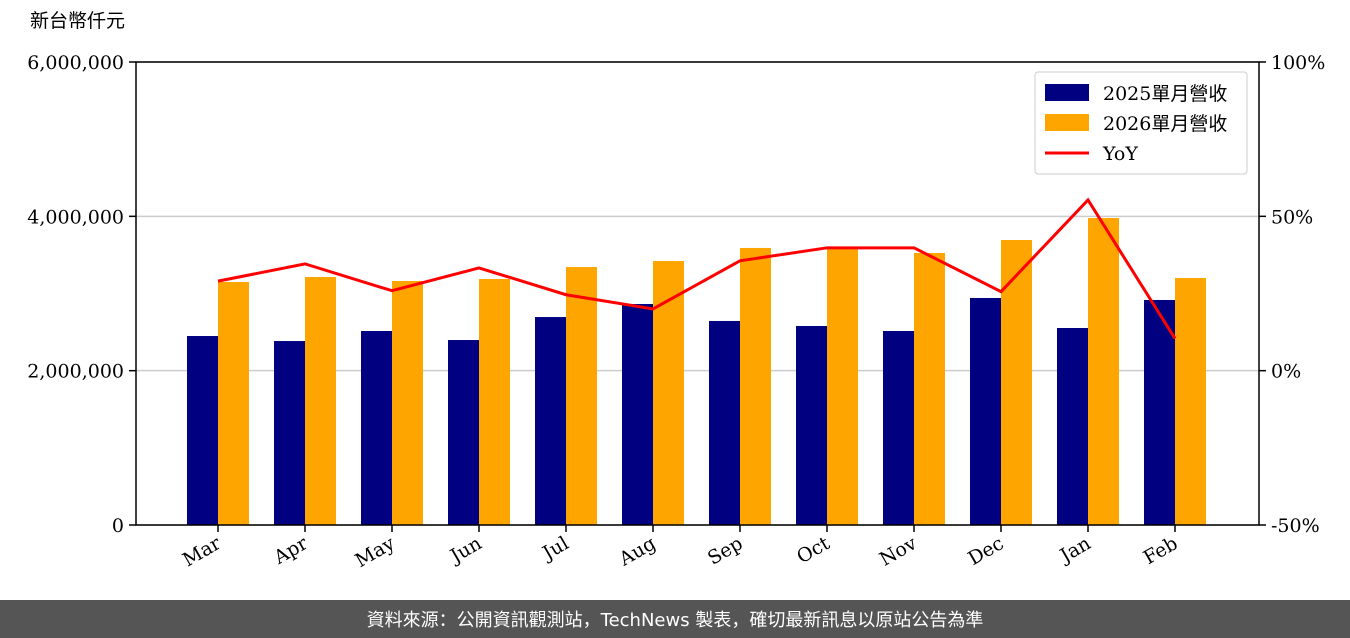 This screenshot has height=638, width=1350. I want to click on y2-tick-label: -50%, so click(1295, 526).